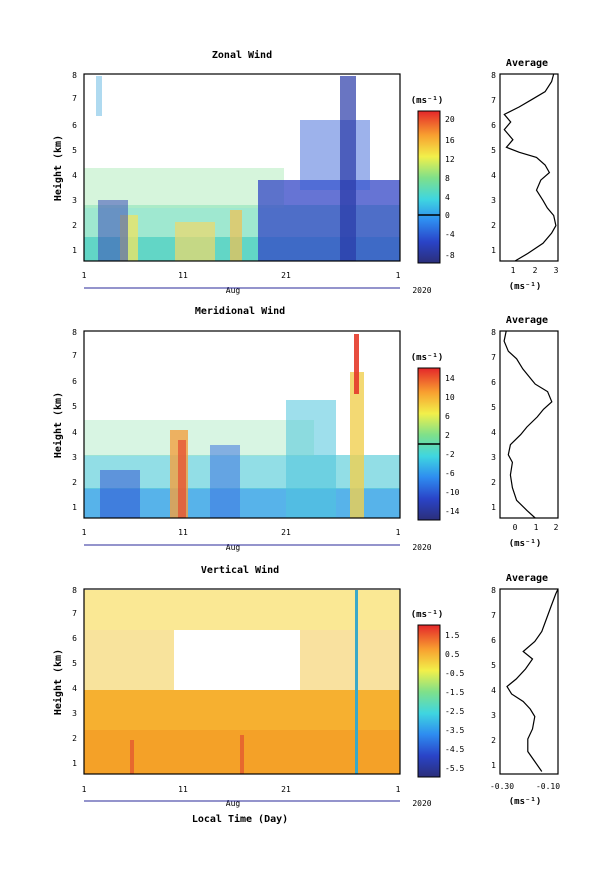  Describe the element at coordinates (242, 682) in the screenshot. I see `vertical-heatmap` at that location.